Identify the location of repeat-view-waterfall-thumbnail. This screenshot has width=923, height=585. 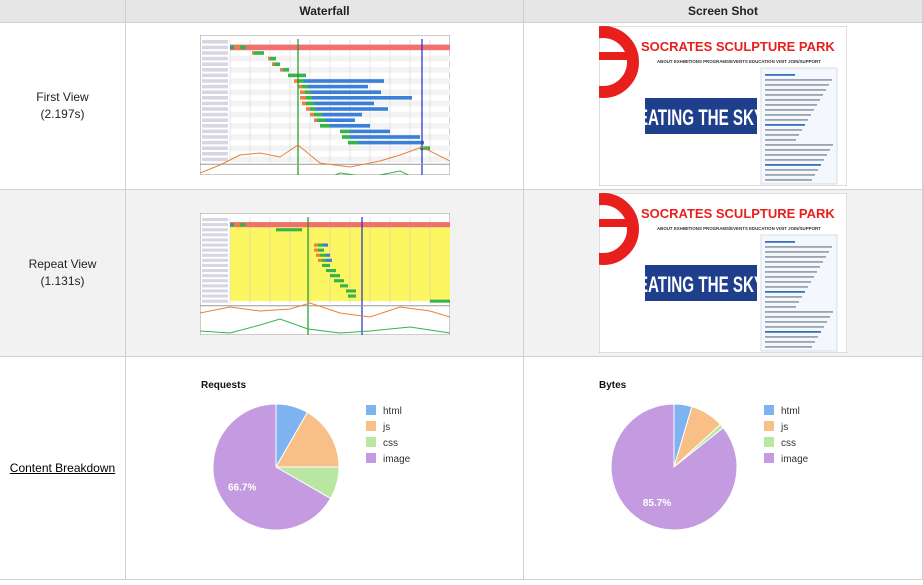
(325, 274).